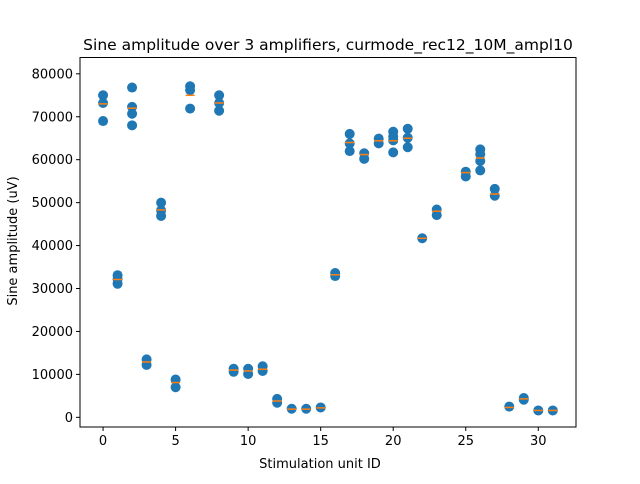 The image size is (640, 484). What do you see at coordinates (465, 441) in the screenshot?
I see `x-tick-label: 25` at bounding box center [465, 441].